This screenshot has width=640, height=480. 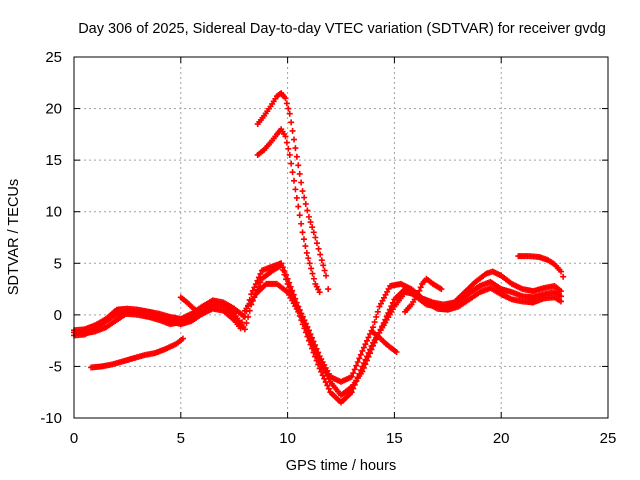 I want to click on x-tick-label: 20, so click(x=501, y=438).